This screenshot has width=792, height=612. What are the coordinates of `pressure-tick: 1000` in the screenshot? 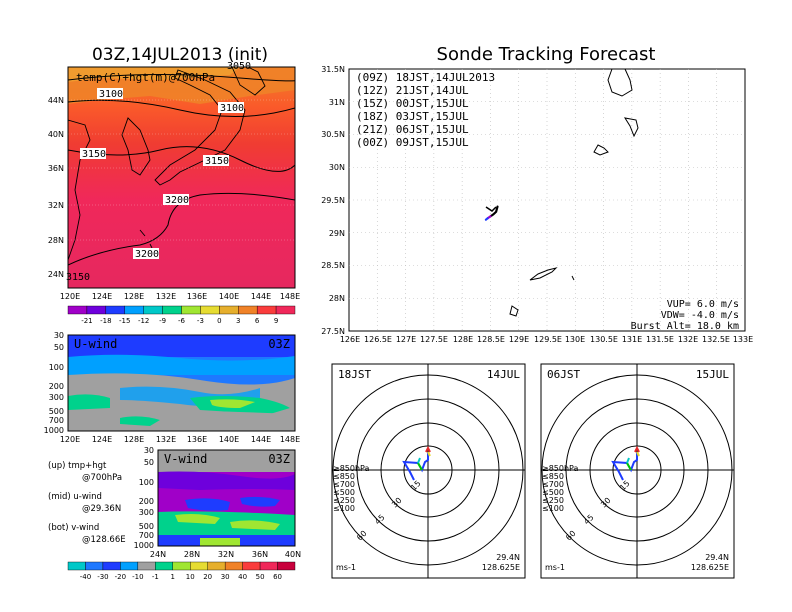 It's located at (54, 430).